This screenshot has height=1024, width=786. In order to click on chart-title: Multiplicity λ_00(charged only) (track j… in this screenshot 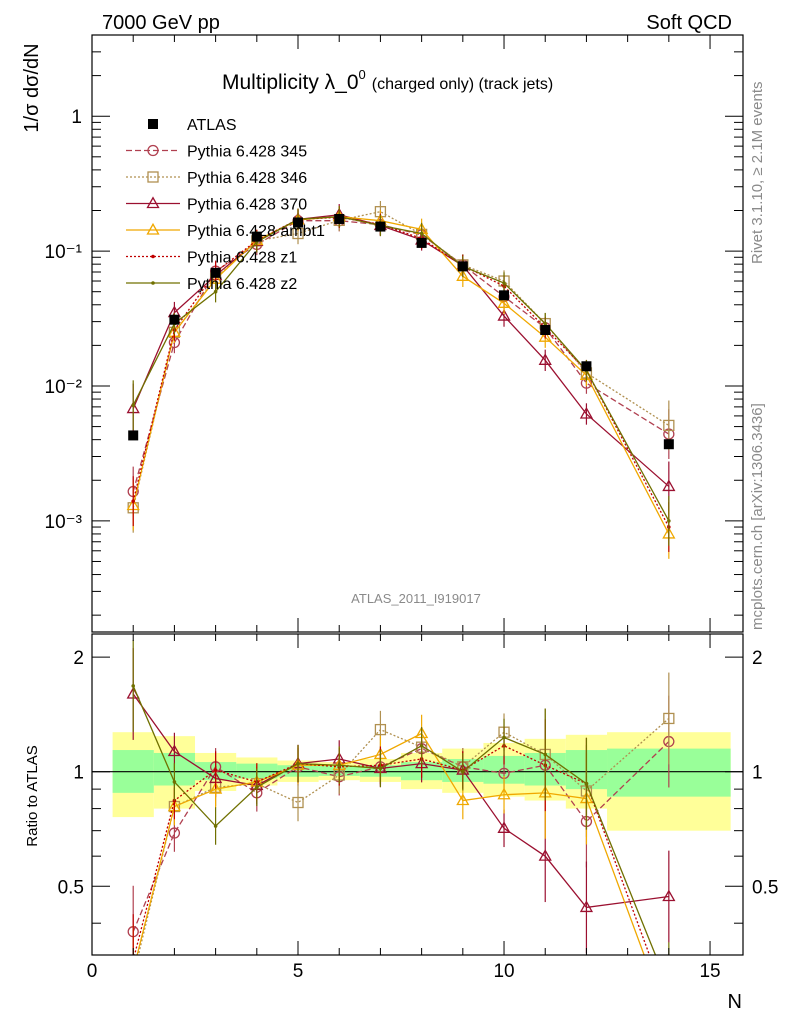, I will do `click(387, 80)`.